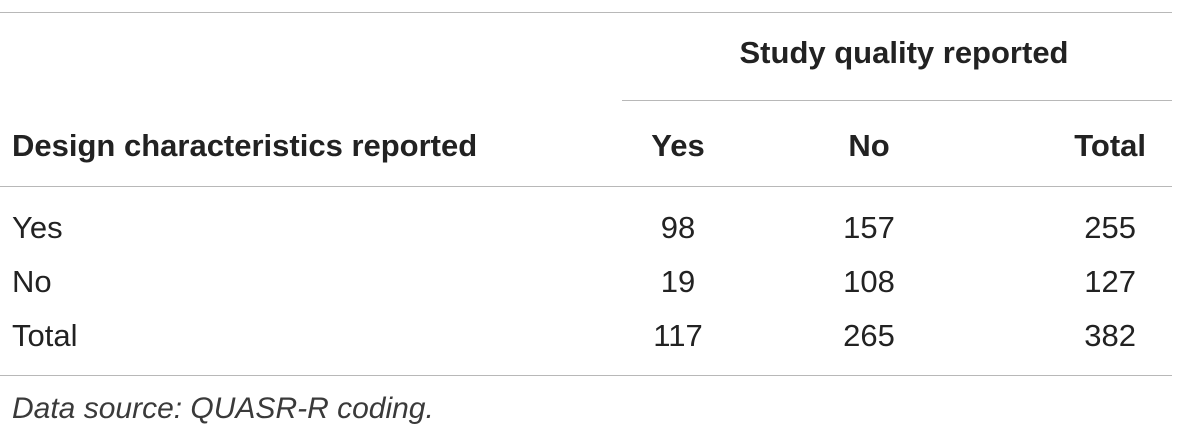 This screenshot has width=1200, height=438. What do you see at coordinates (37, 227) in the screenshot?
I see `row-label-yes: Yes` at bounding box center [37, 227].